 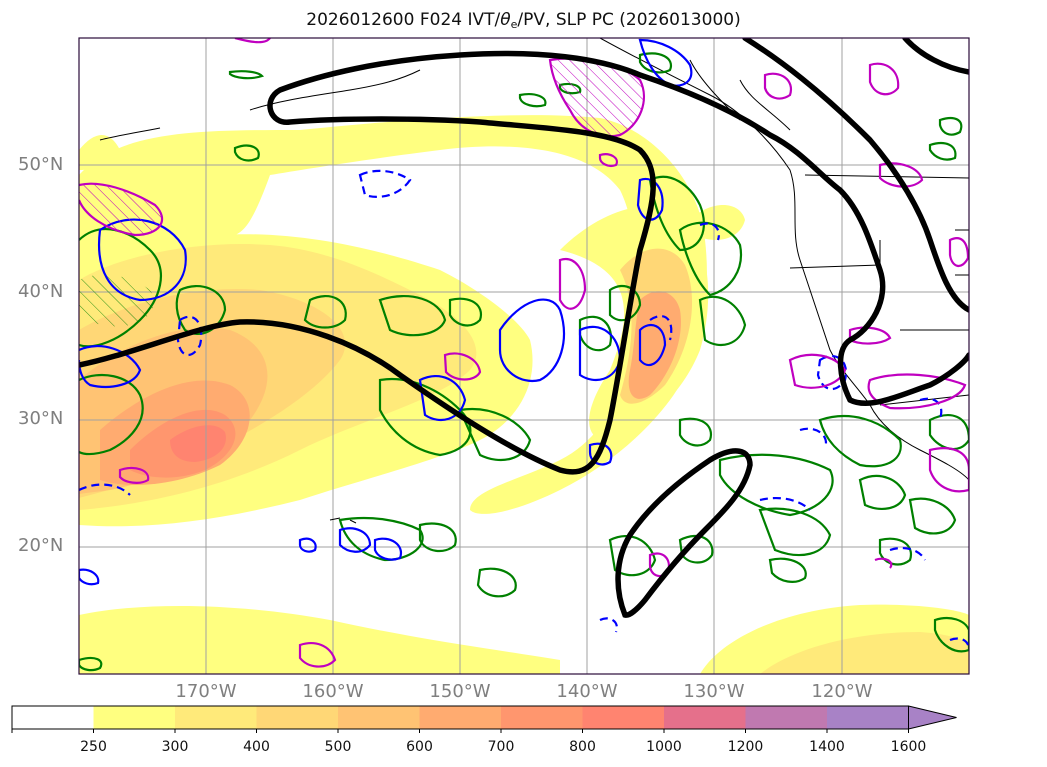 I want to click on colorbar-extend-arrow, so click(x=932, y=717).